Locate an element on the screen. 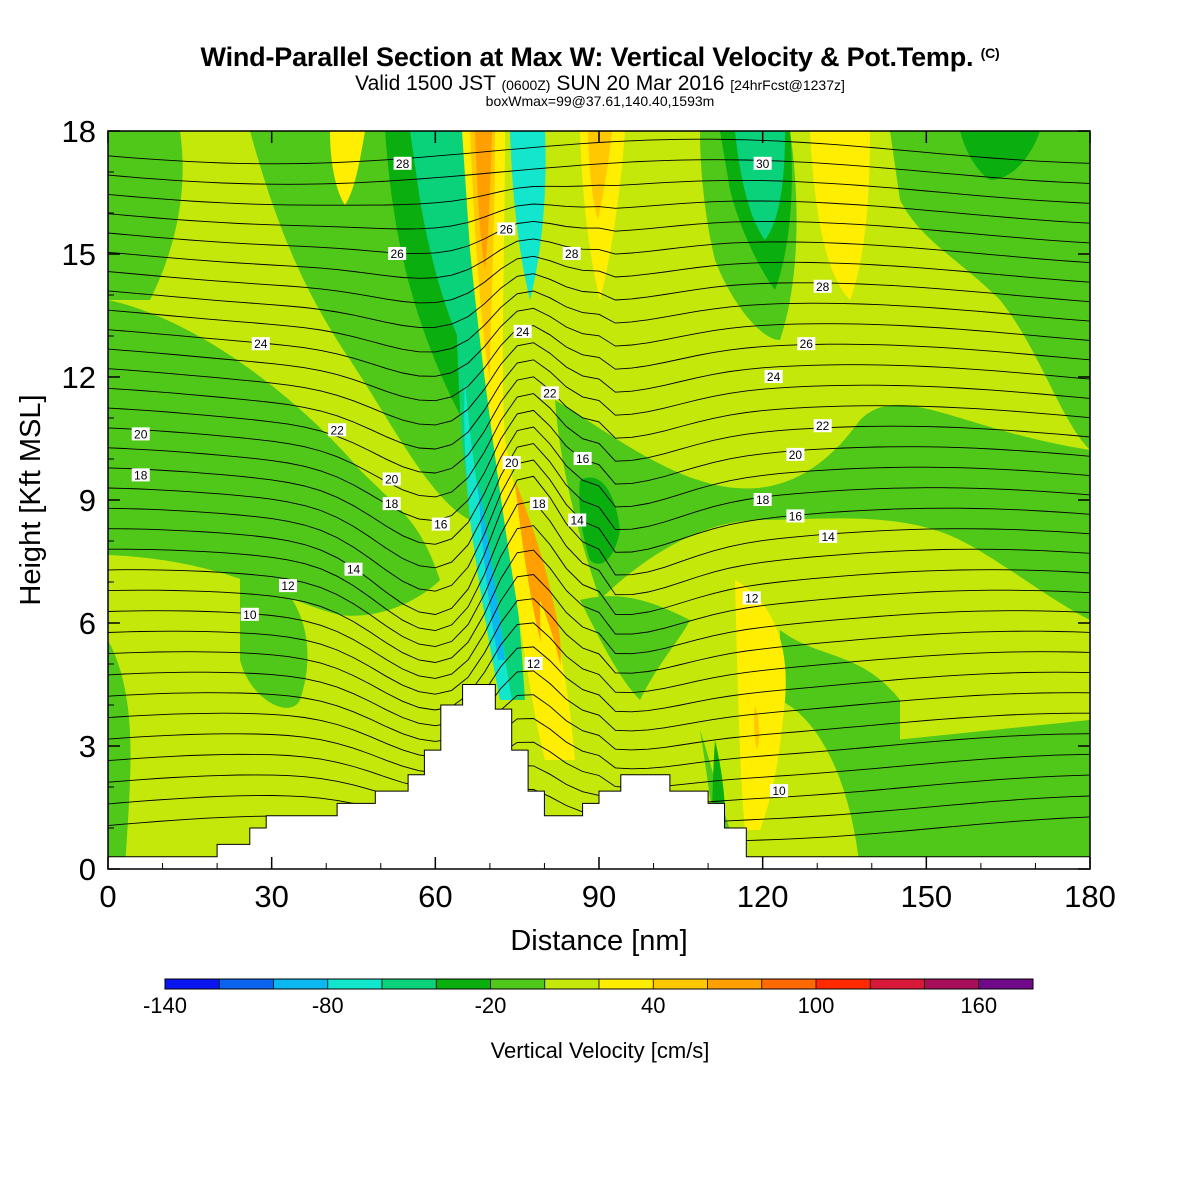 Image resolution: width=1200 pixels, height=1200 pixels. contour-label-text: 18 is located at coordinates (392, 504).